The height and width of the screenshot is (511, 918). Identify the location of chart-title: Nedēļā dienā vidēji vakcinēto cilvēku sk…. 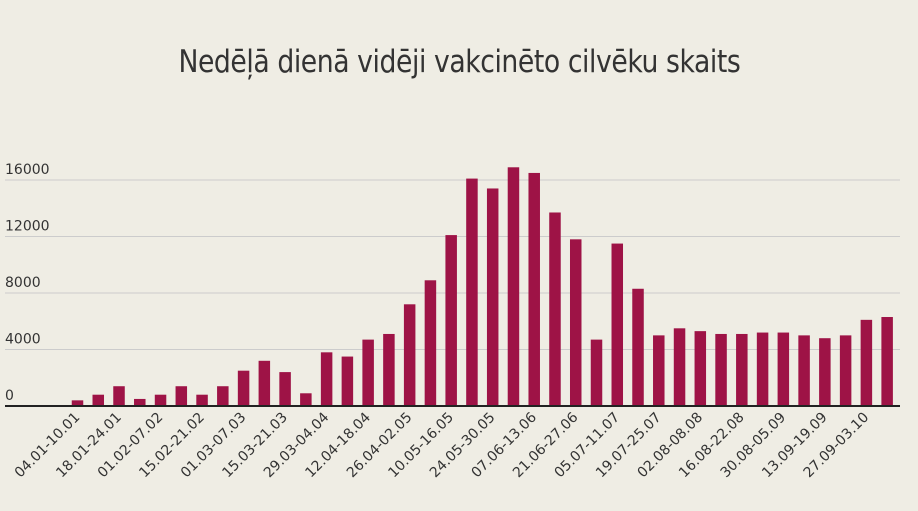
(459, 62).